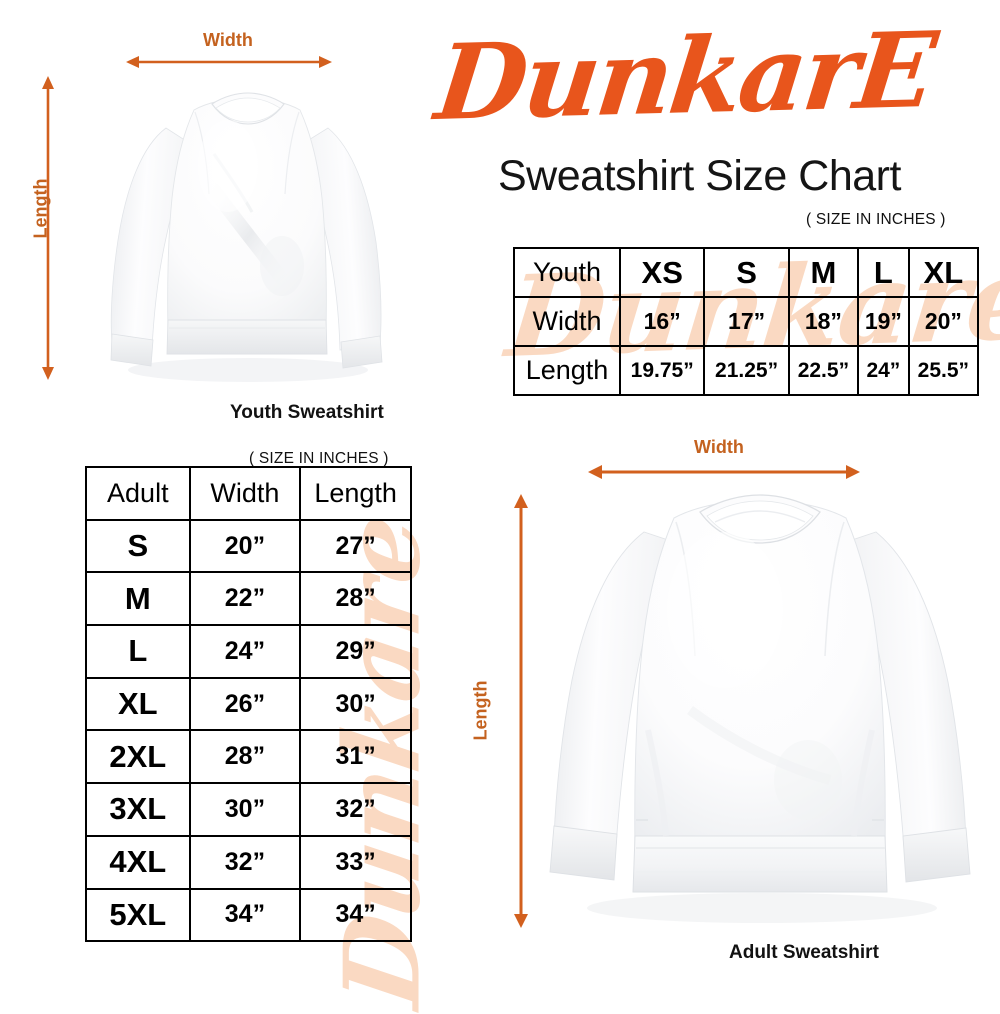  Describe the element at coordinates (245, 546) in the screenshot. I see `adult-width-s: 20”` at that location.